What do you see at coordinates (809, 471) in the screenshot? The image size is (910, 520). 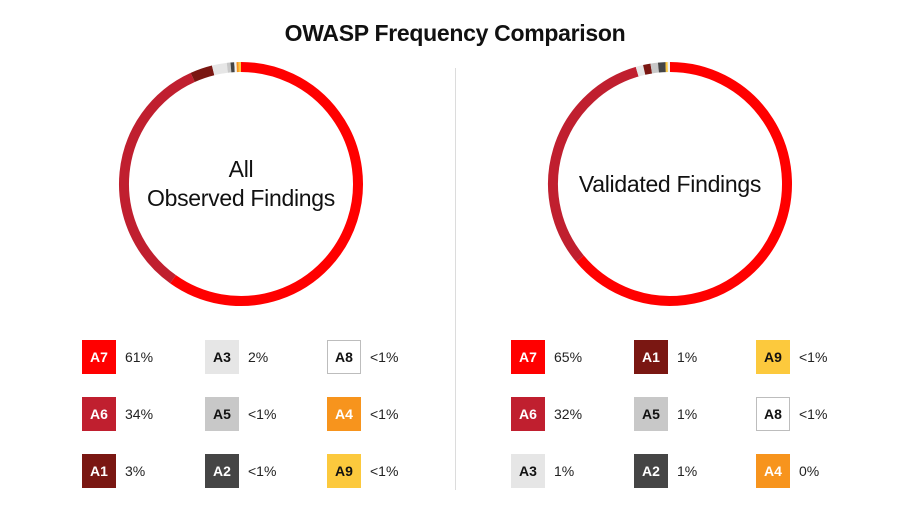 I see `legend-value: 0%` at bounding box center [809, 471].